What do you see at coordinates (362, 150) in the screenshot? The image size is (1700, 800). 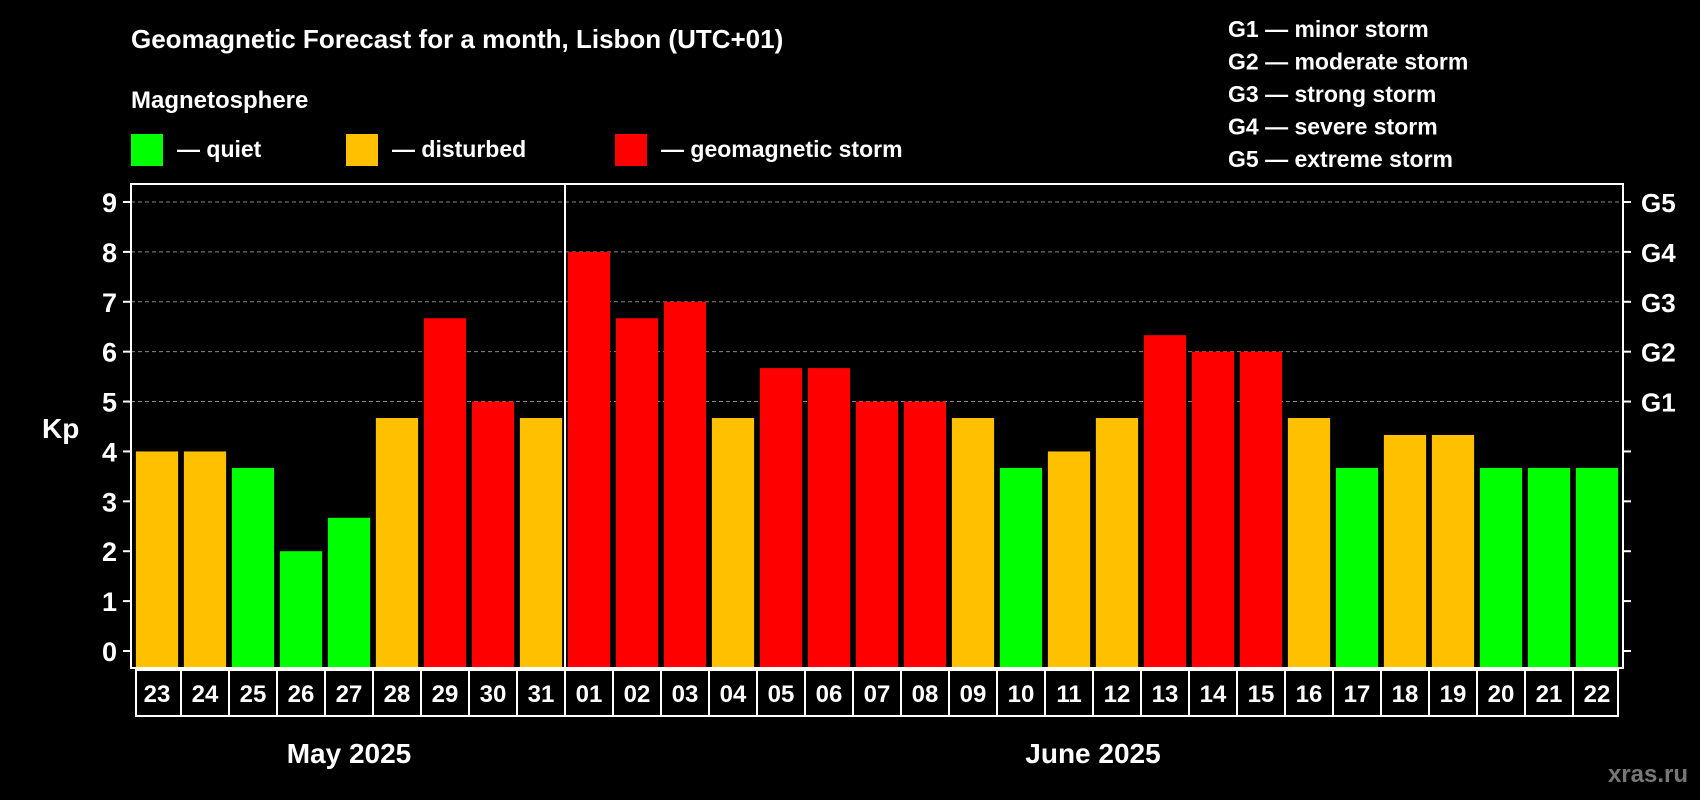 I see `legend-swatch-disturbed` at bounding box center [362, 150].